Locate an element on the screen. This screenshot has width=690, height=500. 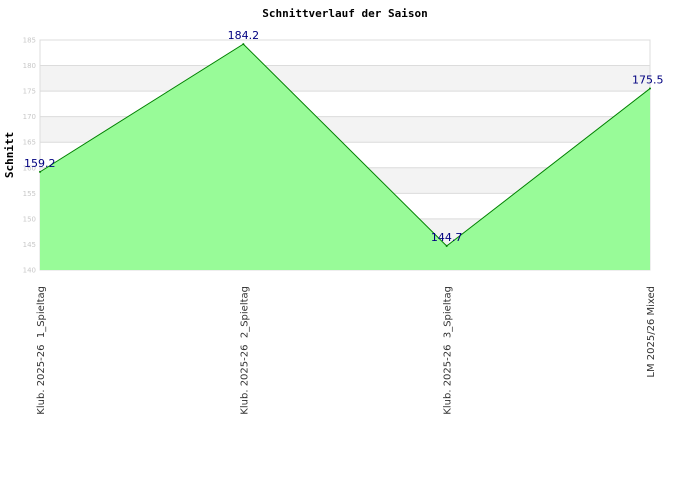
y-tick-label: 150 is located at coordinates (29, 219).